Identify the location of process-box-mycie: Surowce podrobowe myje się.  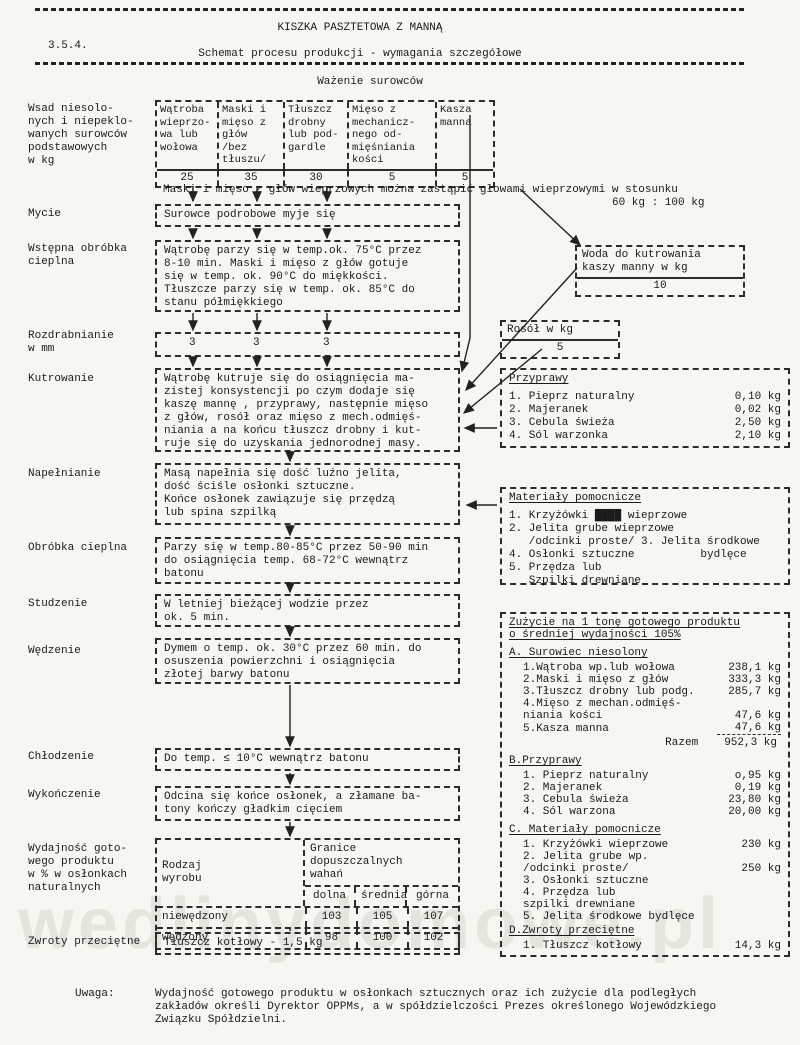
(307, 215).